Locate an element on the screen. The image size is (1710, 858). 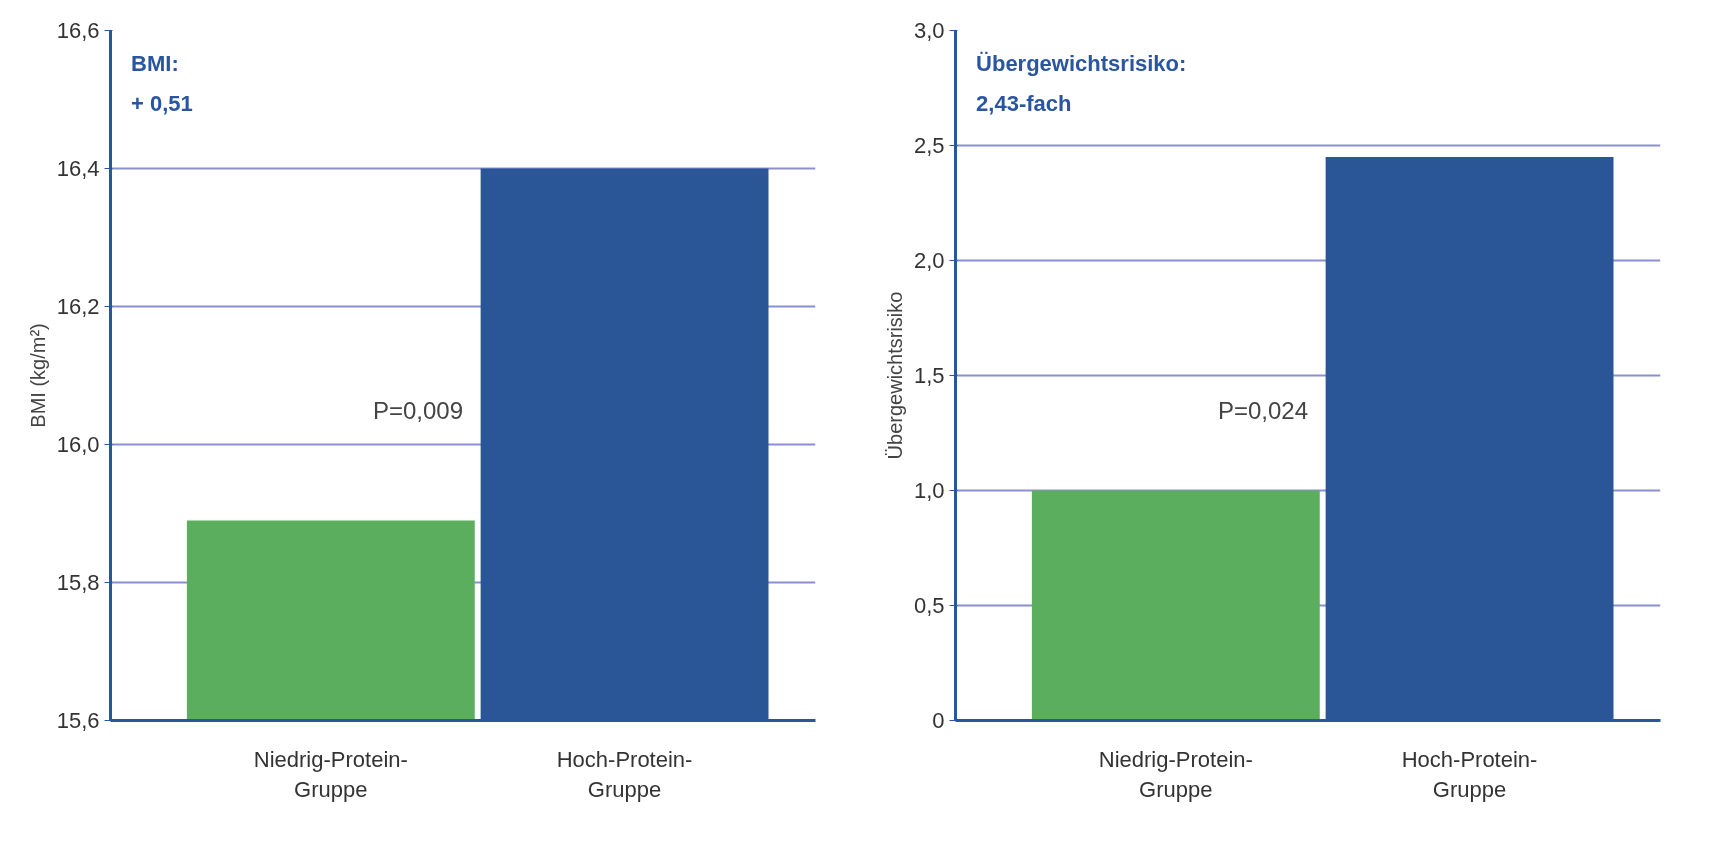
y-tick-label: 15,6 is located at coordinates (78, 720).